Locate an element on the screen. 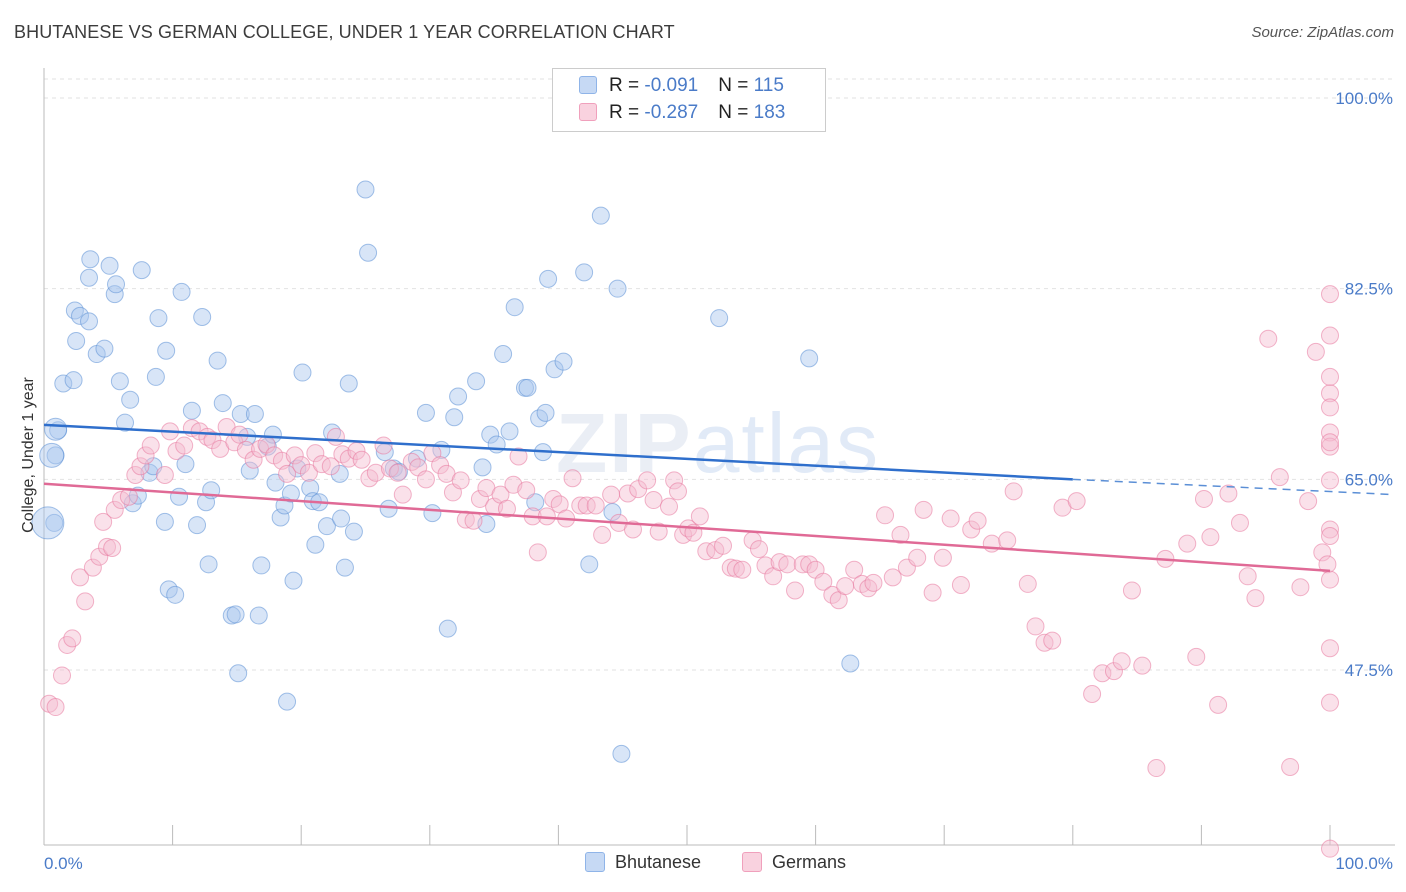 The height and width of the screenshot is (892, 1406). bottom-legend-germans: Germans is located at coordinates (794, 862).